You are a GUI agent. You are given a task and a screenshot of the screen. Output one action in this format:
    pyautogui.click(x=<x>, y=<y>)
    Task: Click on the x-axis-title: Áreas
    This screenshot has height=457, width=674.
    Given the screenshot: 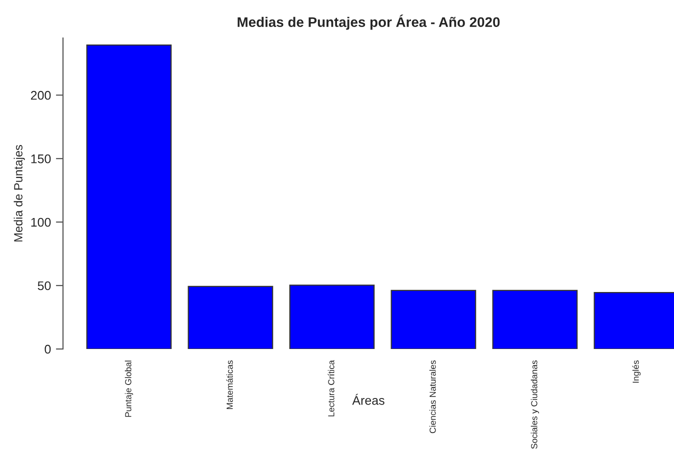 What is the action you would take?
    pyautogui.click(x=368, y=399)
    